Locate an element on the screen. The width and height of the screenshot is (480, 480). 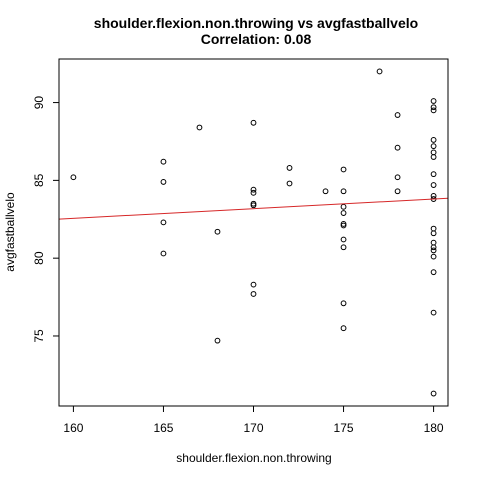
chart-subtitle: Correlation: 0.08 is located at coordinates (256, 39).